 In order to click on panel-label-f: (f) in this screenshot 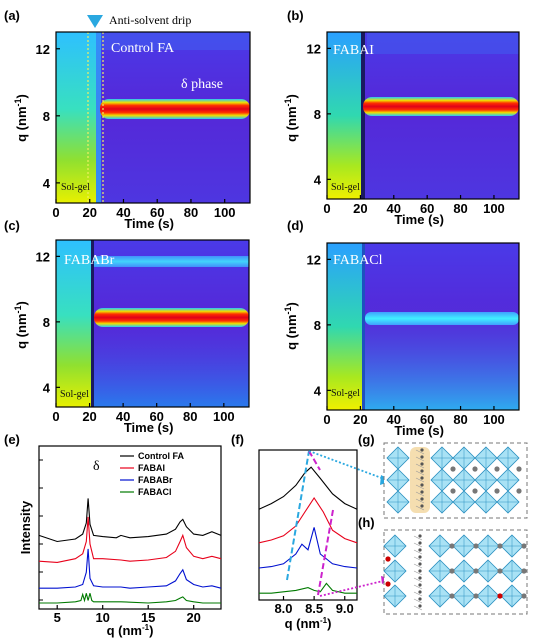, I will do `click(237, 439)`.